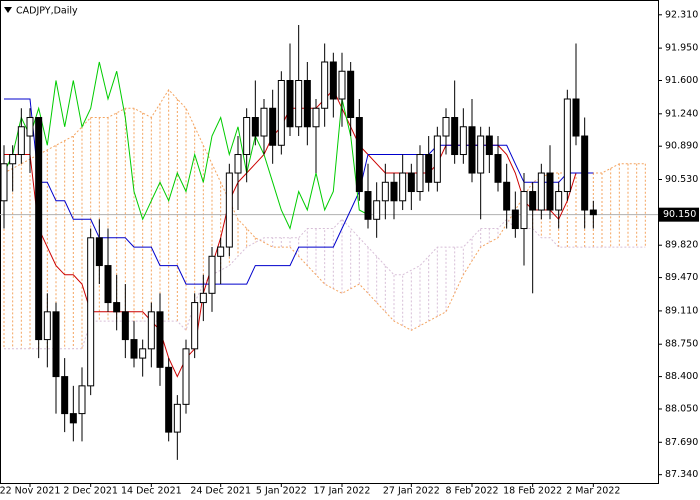  What do you see at coordinates (681, 14) in the screenshot?
I see `y-tick-label: 92.310` at bounding box center [681, 14].